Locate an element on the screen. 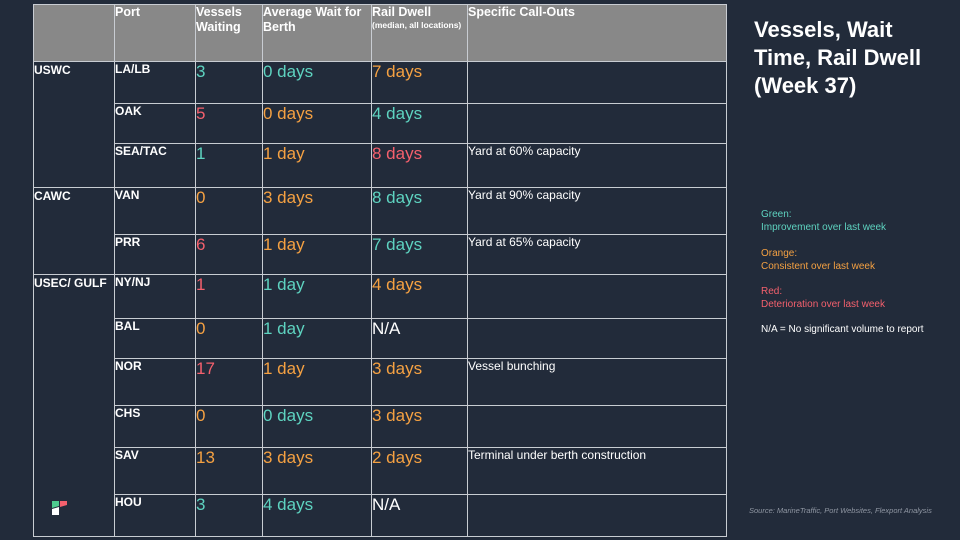 This screenshot has height=540, width=960. region-uswc: USWC is located at coordinates (74, 124).